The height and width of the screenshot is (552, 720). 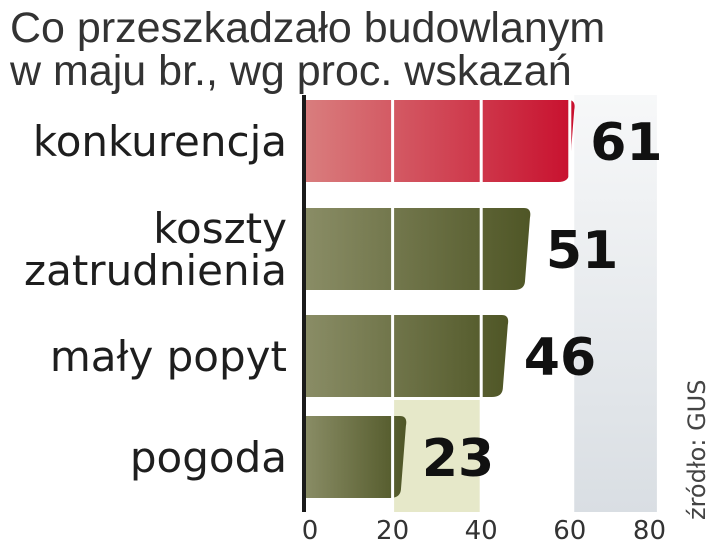 I want to click on category-label-1-1: zatrudnienia, so click(x=155, y=270).